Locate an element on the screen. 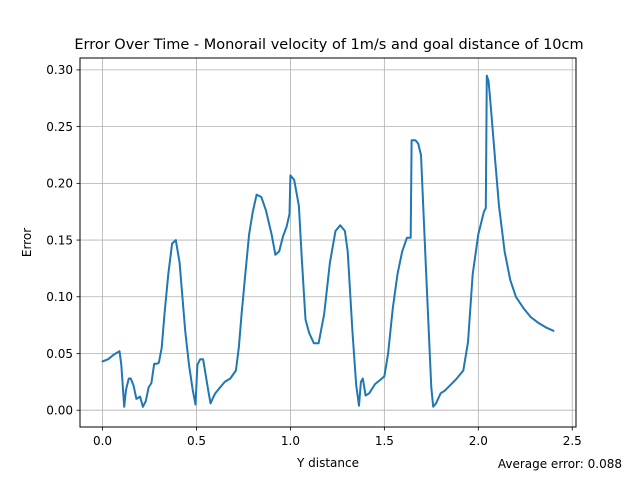  x-tick-label: 1.0 is located at coordinates (290, 441).